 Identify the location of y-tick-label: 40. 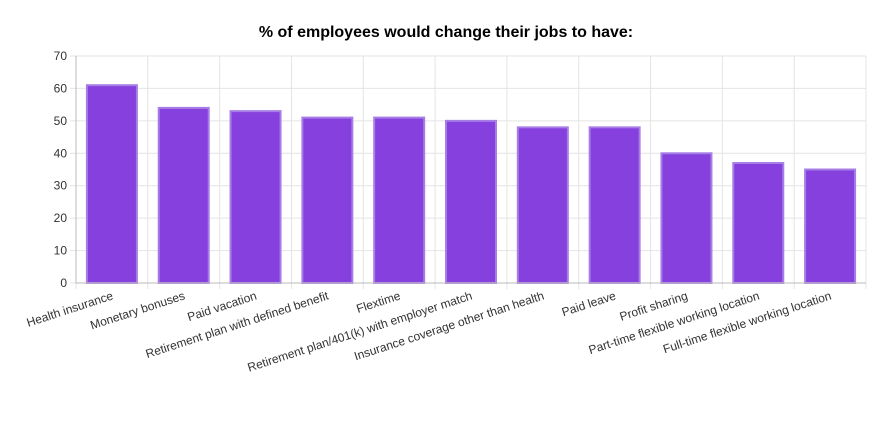
(61, 153).